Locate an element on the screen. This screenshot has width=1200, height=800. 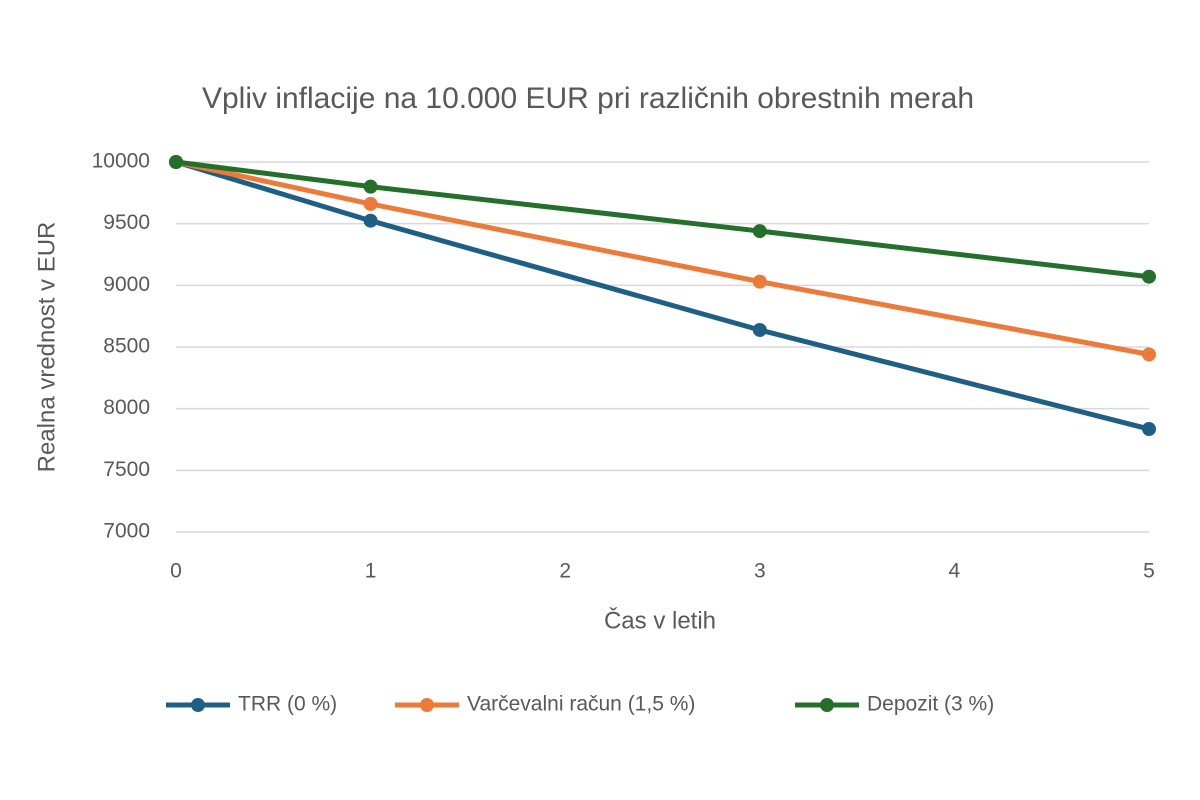
y-tick-label: 8500 is located at coordinates (126, 346).